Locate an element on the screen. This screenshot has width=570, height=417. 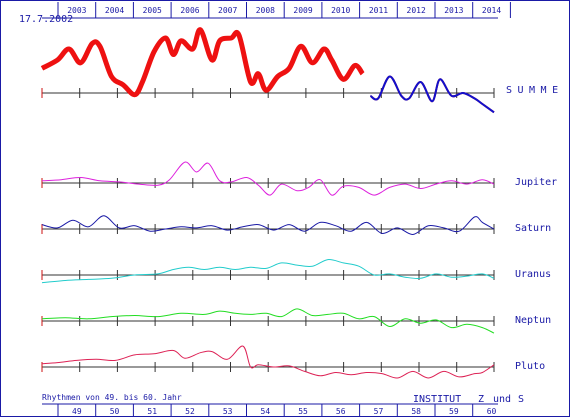
age-tick-label: 57 is located at coordinates (379, 411).